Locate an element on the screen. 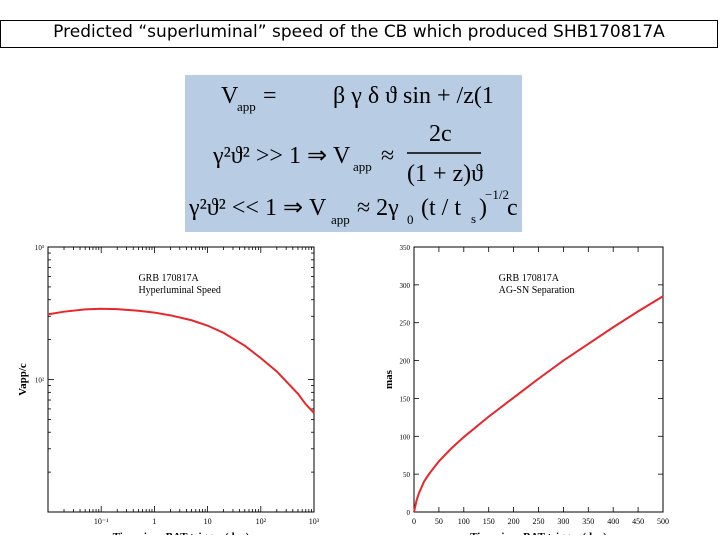 The height and width of the screenshot is (540, 720). chart1-x-tick-label: 400 is located at coordinates (613, 521).